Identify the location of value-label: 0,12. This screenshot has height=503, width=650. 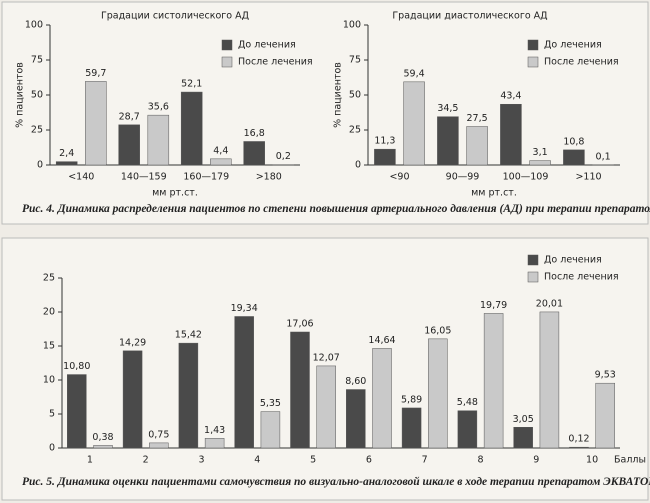
(578, 439).